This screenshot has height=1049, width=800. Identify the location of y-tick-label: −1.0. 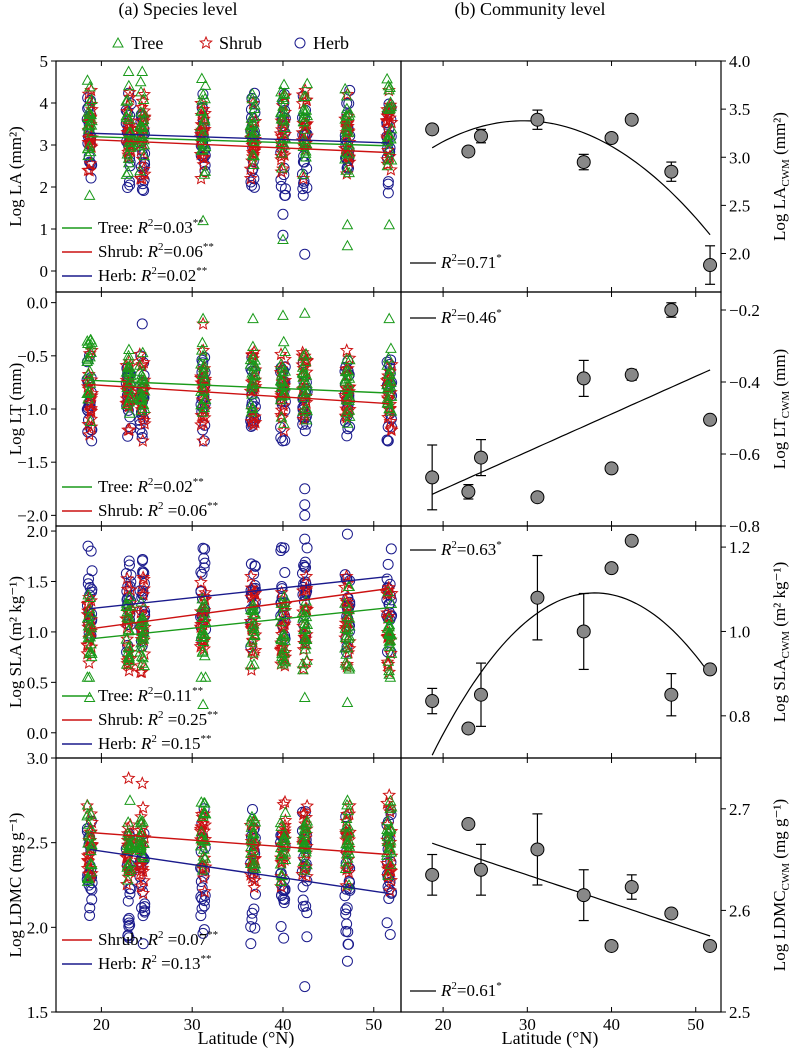
(32, 409).